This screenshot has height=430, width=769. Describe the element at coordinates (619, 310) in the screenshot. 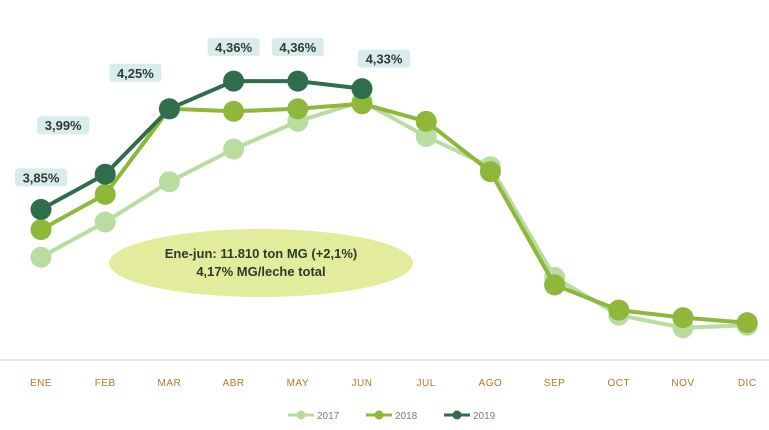

I see `point-2018-oct` at that location.